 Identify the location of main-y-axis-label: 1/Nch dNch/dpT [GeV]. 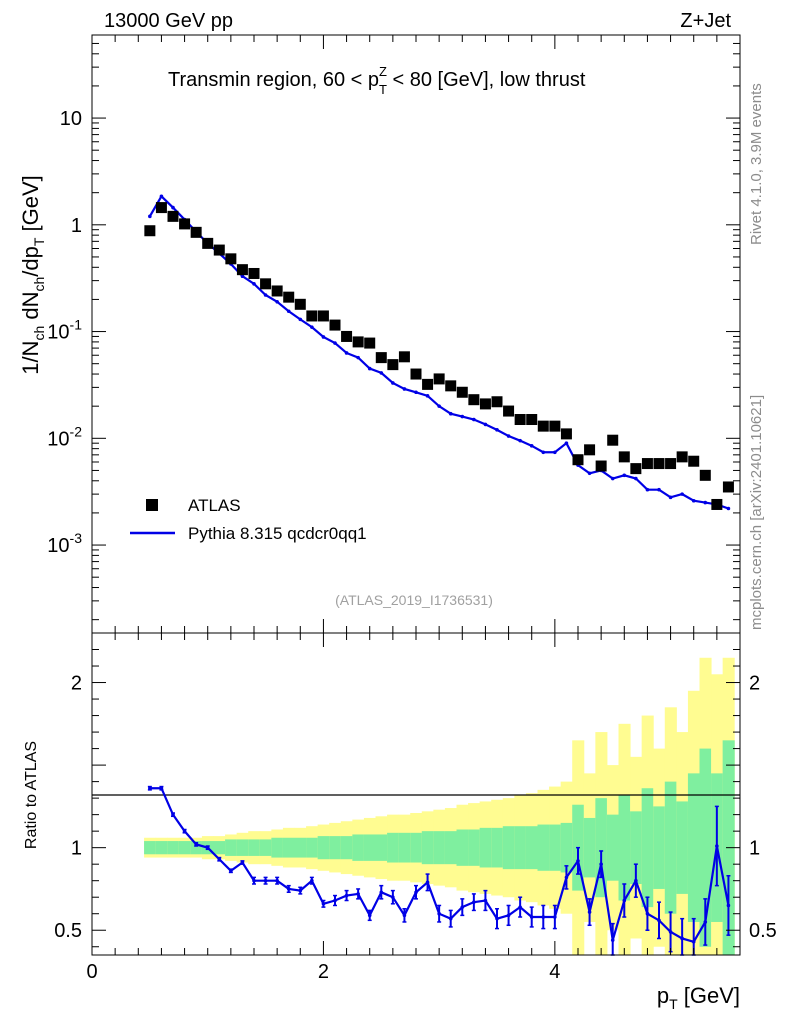
(32, 275).